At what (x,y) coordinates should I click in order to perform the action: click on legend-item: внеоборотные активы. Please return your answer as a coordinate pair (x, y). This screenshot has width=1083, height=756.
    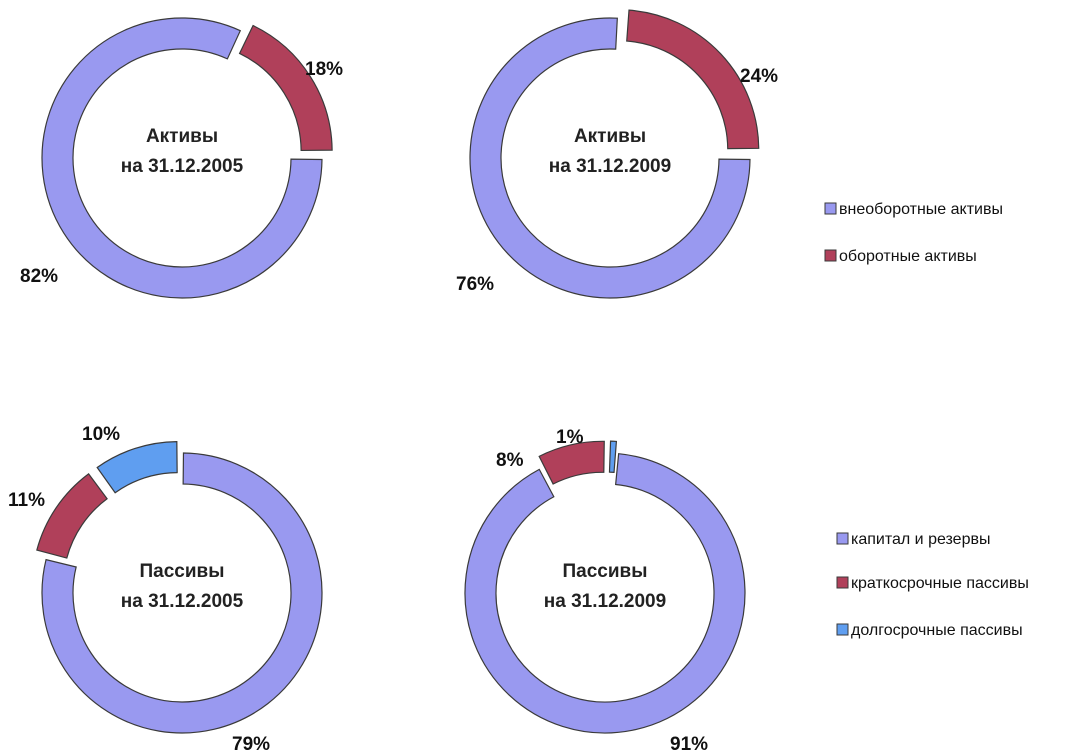
    Looking at the image, I should click on (913, 209).